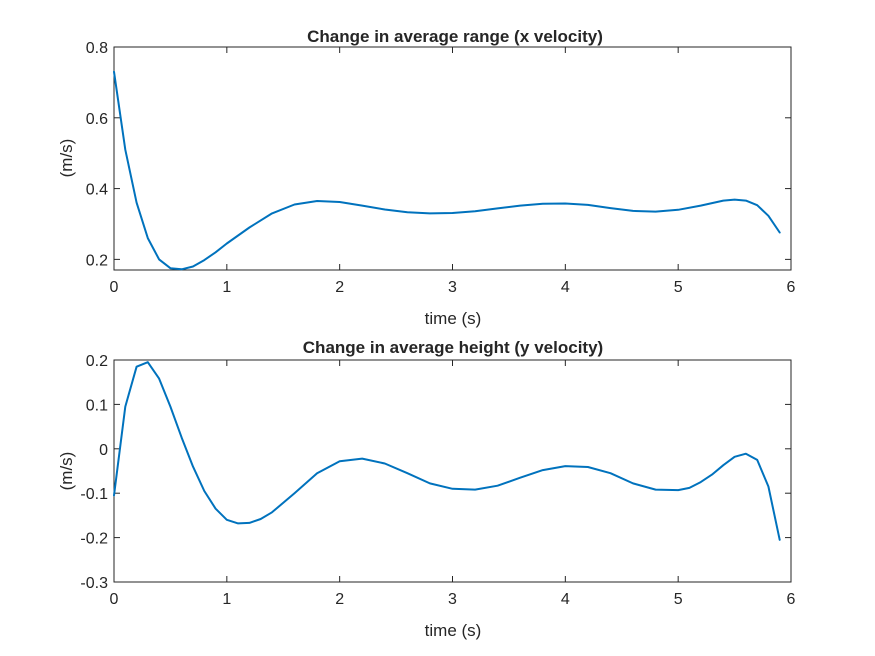 Image resolution: width=875 pixels, height=656 pixels. What do you see at coordinates (97, 405) in the screenshot?
I see `y-tick-label: 0.1` at bounding box center [97, 405].